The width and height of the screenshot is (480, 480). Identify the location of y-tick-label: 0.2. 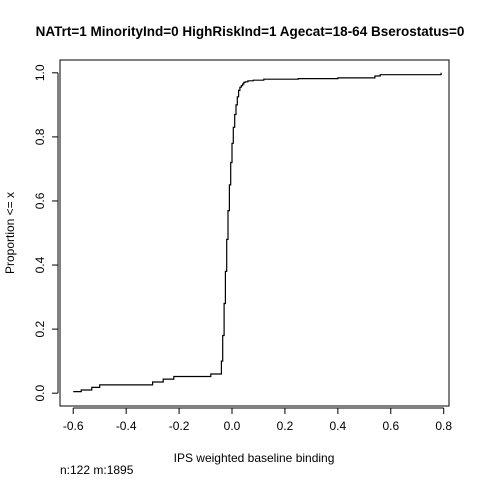
(40, 328).